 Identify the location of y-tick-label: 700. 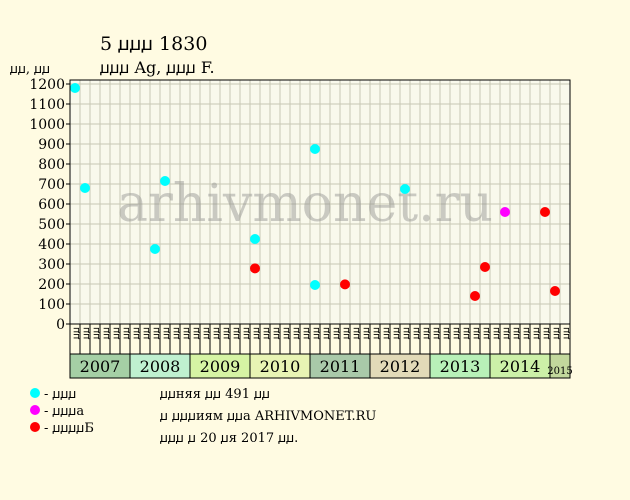
(51, 185).